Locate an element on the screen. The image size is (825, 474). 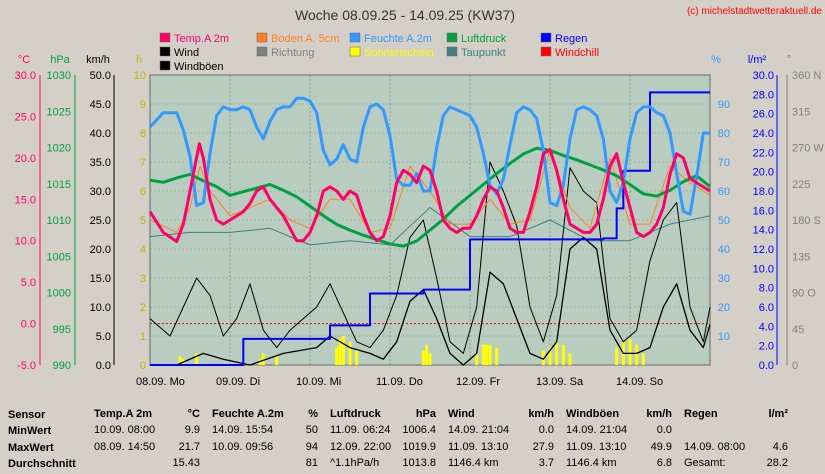
hours-axis-tick: 6 is located at coordinates (143, 192).